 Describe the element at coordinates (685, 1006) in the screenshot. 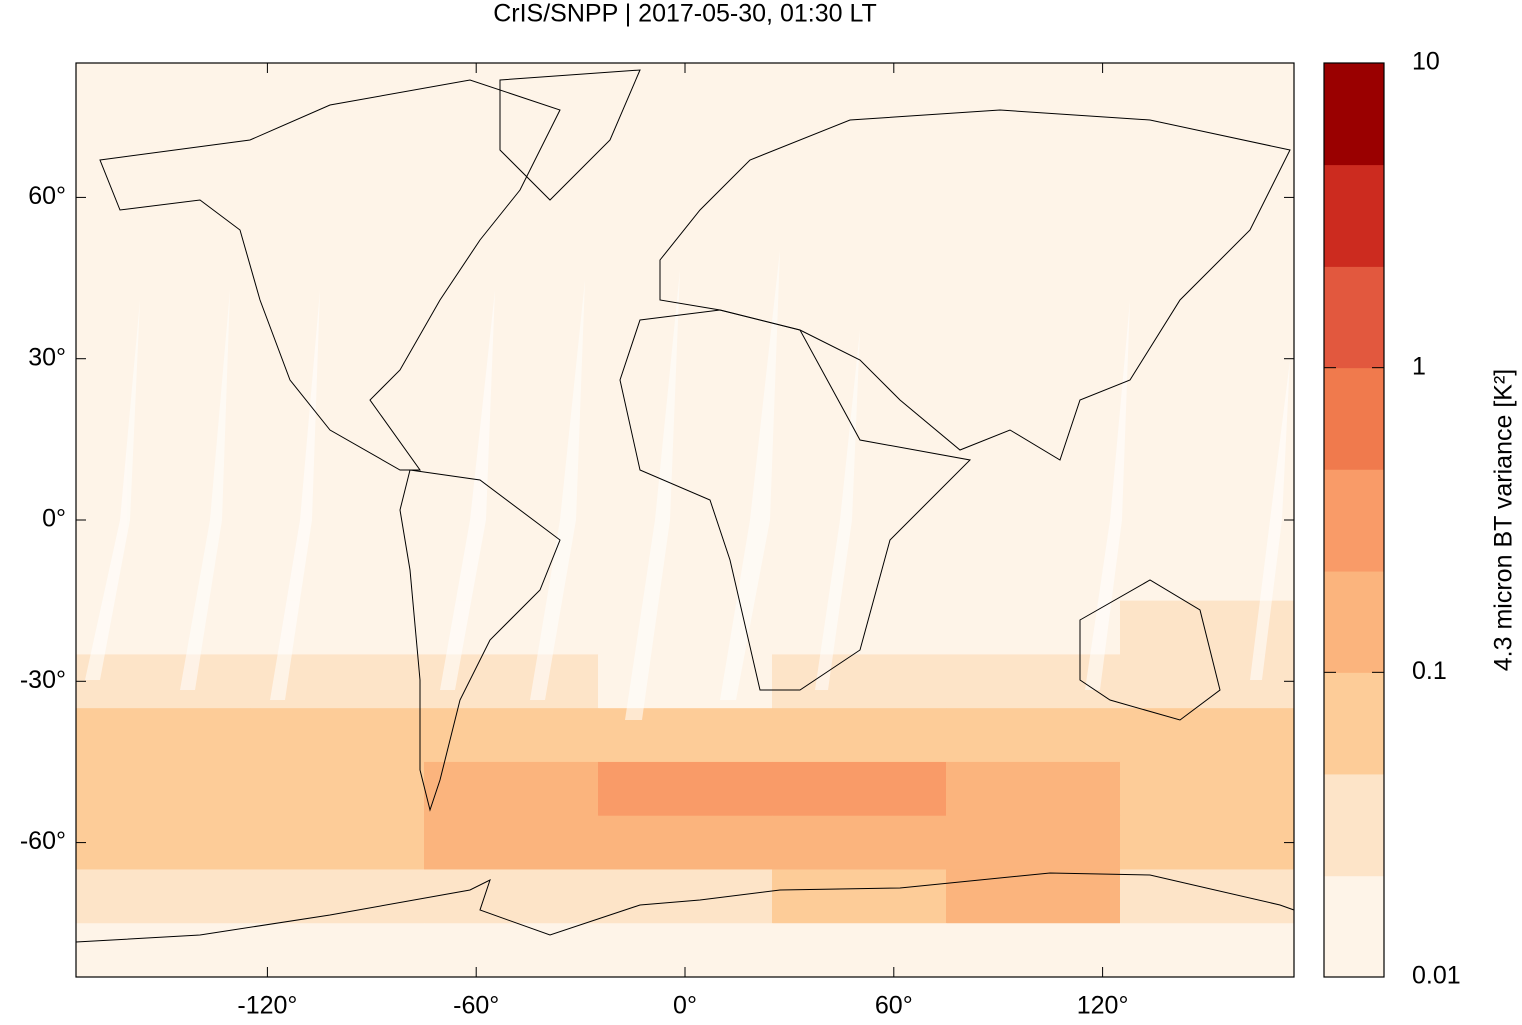

I see `x-tick-label: 0°` at that location.